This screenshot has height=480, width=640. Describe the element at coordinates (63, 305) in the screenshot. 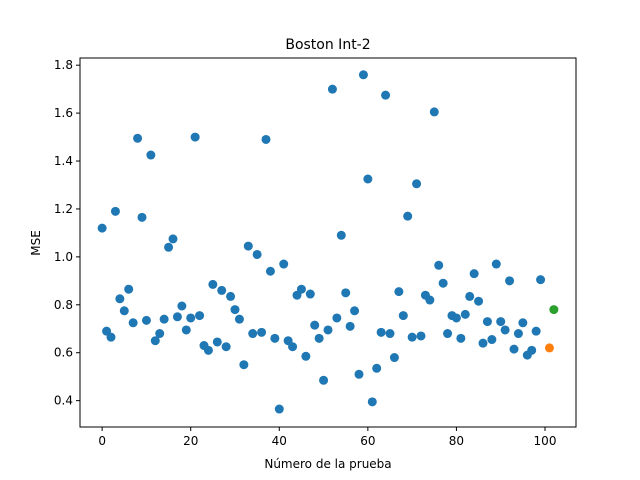

I see `y-tick-label: 0.8` at that location.